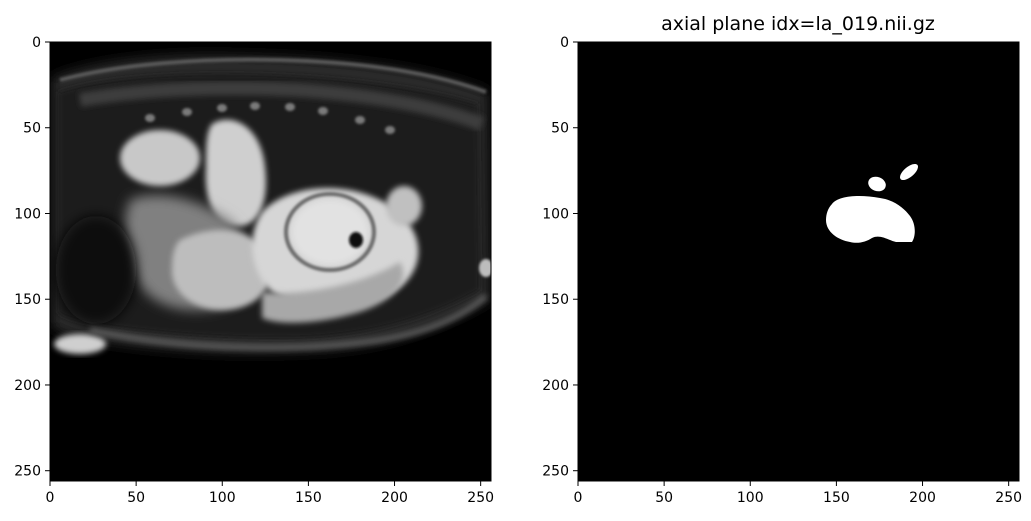 The image size is (1031, 521). Describe the element at coordinates (160, 158) in the screenshot. I see `bright-vessel-left` at that location.